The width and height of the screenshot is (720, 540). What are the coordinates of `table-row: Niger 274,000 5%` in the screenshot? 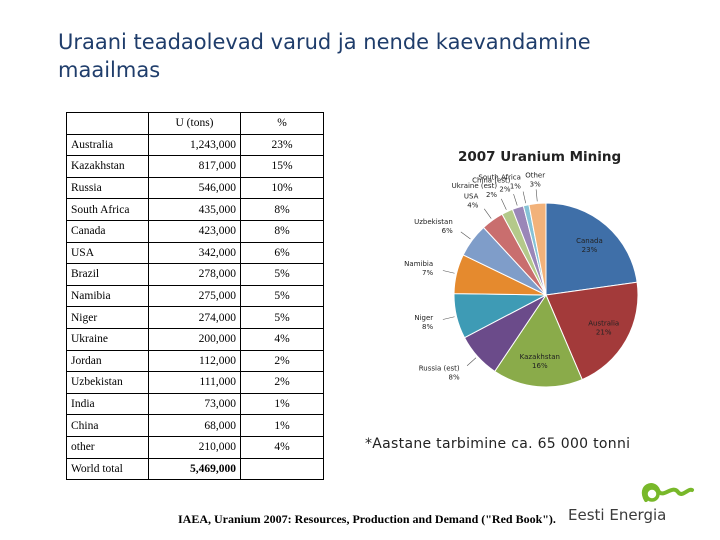 It's located at (195, 317).